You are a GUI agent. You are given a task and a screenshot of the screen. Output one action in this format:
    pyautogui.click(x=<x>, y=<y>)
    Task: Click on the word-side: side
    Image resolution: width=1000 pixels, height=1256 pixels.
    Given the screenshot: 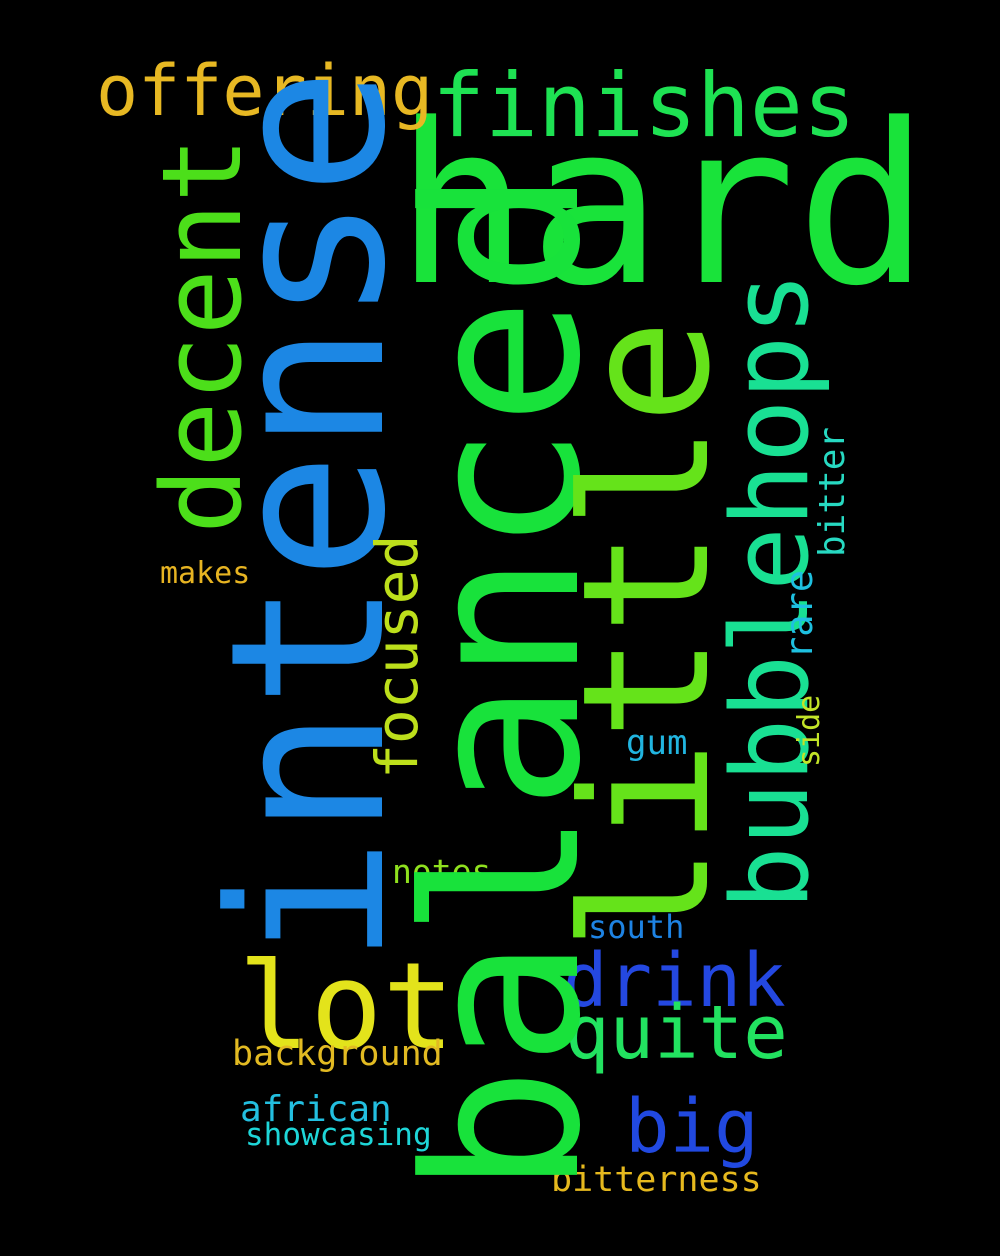 What is the action you would take?
    pyautogui.click(x=809, y=730)
    